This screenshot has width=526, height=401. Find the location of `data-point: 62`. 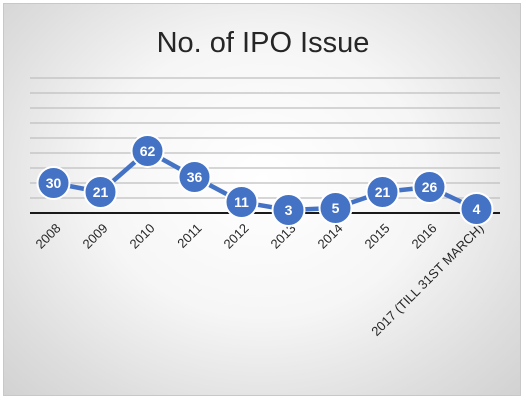

data-point: 62 is located at coordinates (147, 151).